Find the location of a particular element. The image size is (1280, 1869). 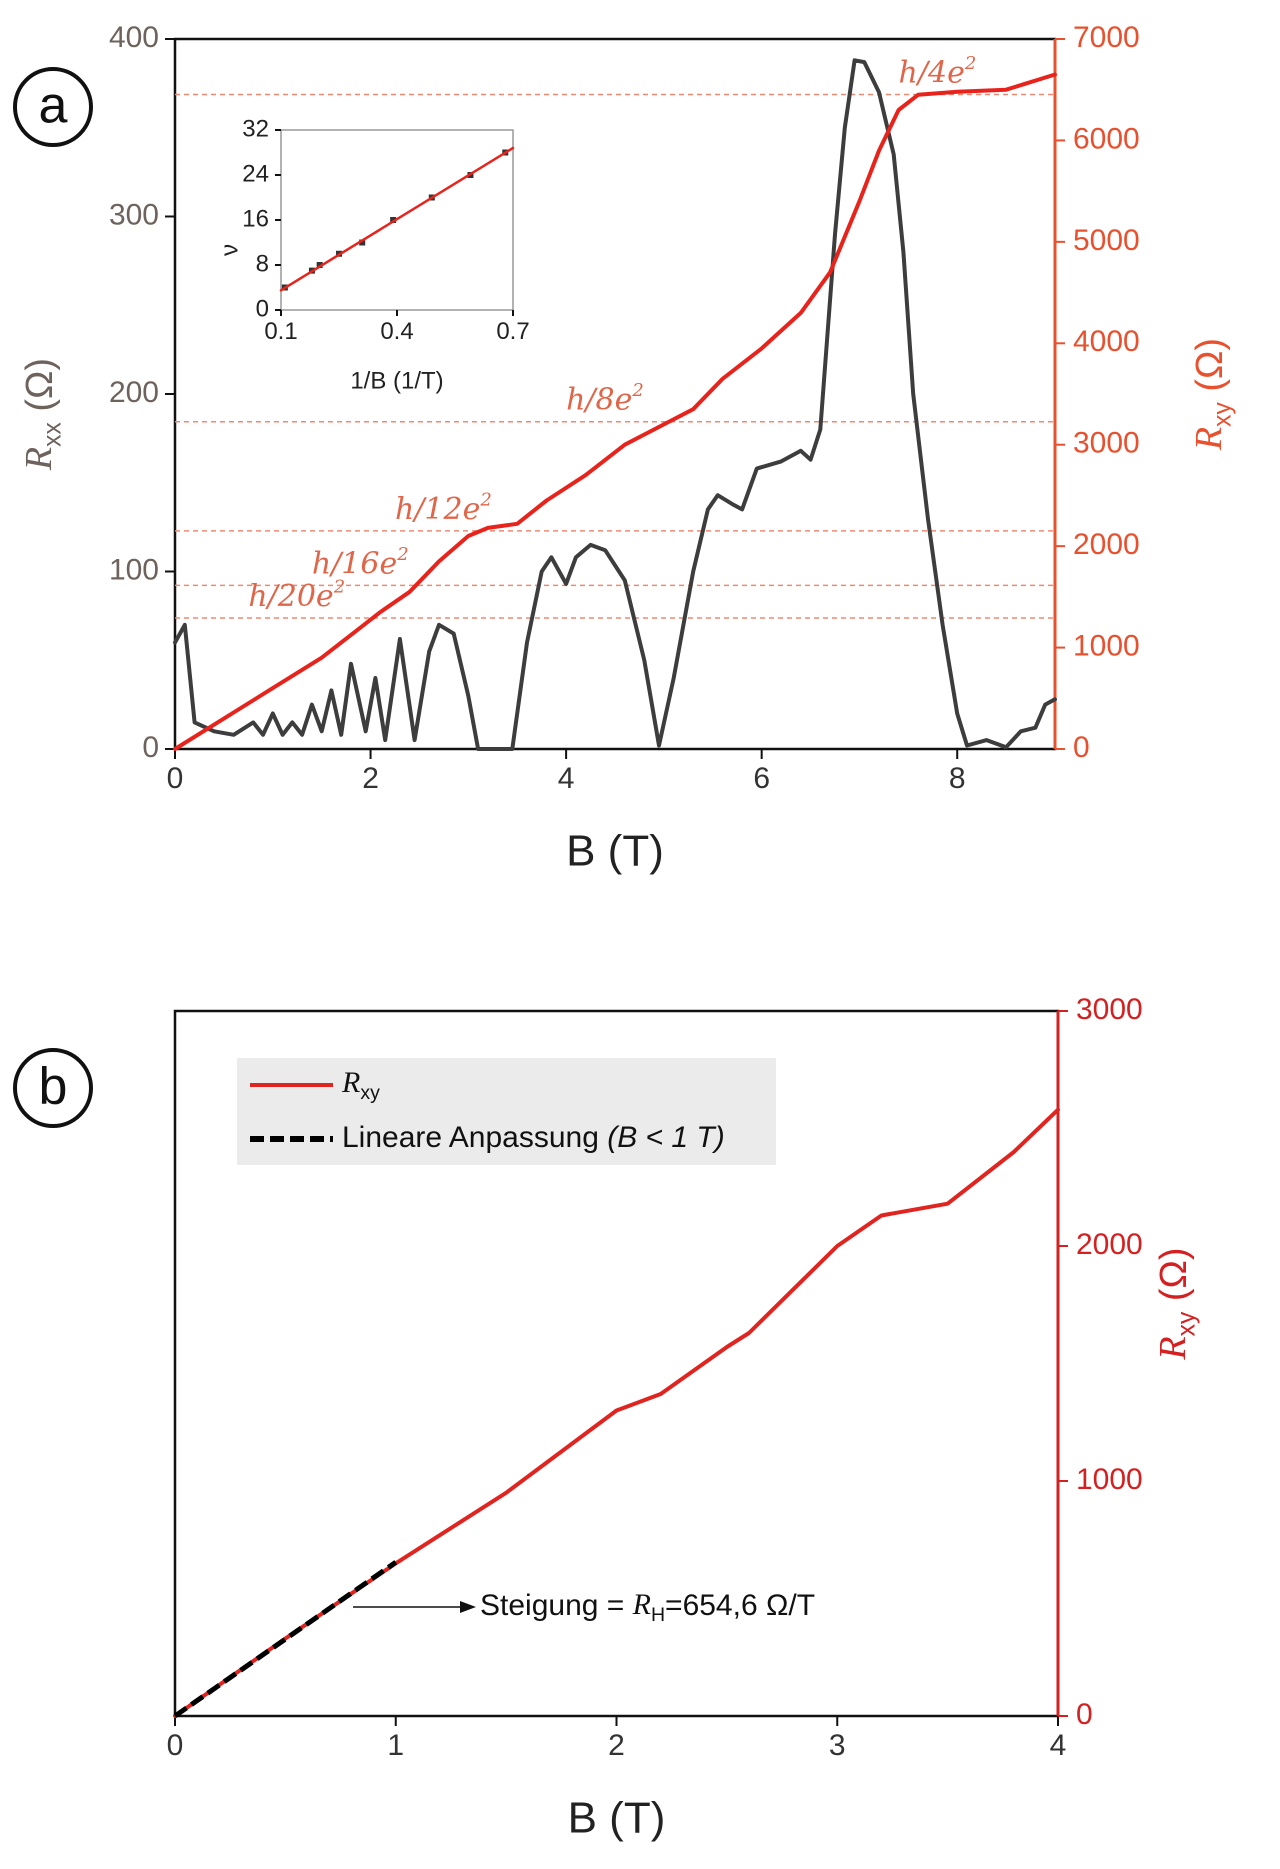

level-label: h/20e2 is located at coordinates (296, 596).